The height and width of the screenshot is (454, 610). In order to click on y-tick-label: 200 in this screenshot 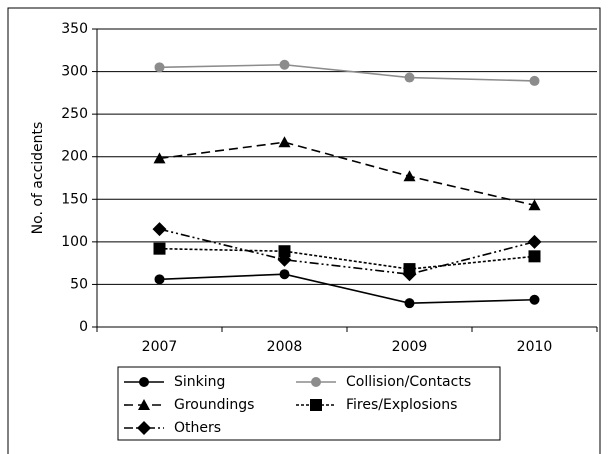, I will do `click(74, 157)`.